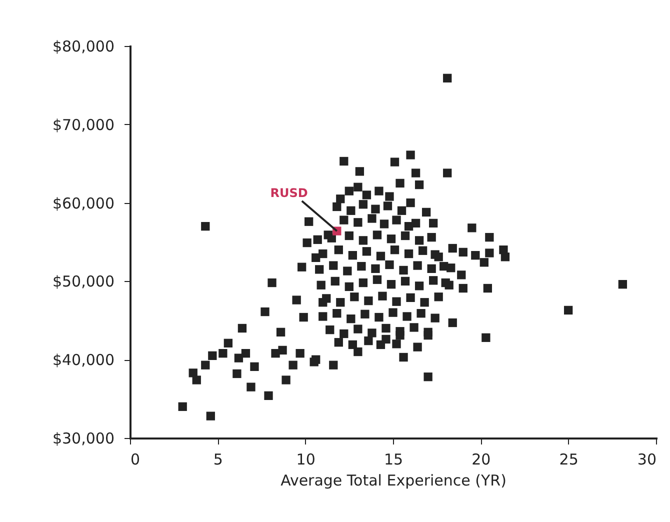 This screenshot has width=670, height=522. What do you see at coordinates (481, 459) in the screenshot?
I see `x-tick-label: 20` at bounding box center [481, 459].